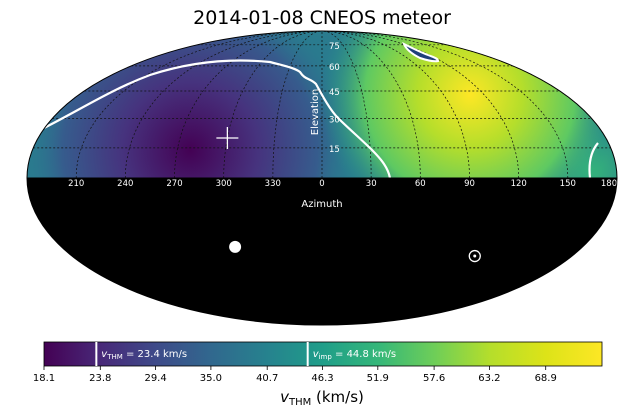  What do you see at coordinates (174, 184) in the screenshot?
I see `azimuth-tick-label: 270` at bounding box center [174, 184].